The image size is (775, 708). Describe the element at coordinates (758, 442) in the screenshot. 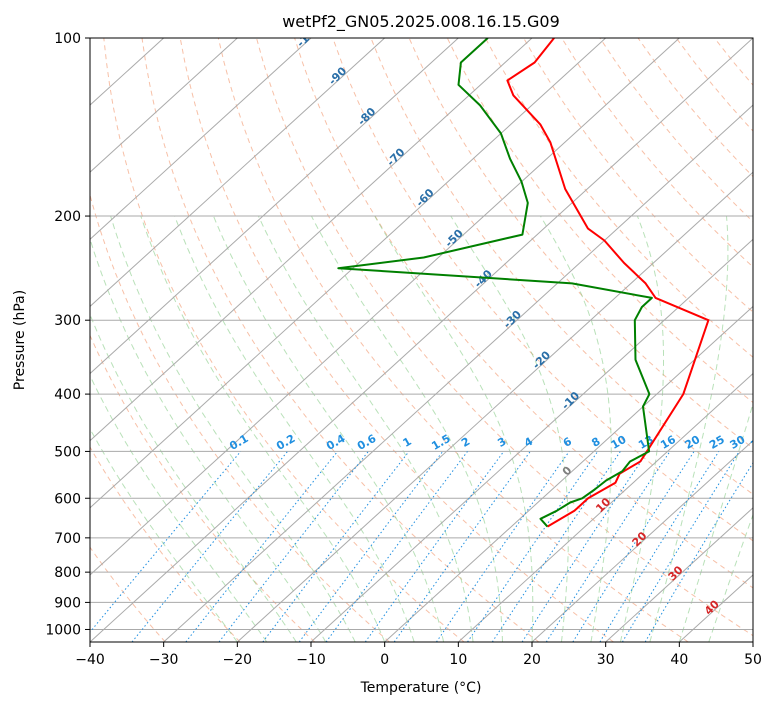

I see `mixing-ratio-label: 36` at that location.